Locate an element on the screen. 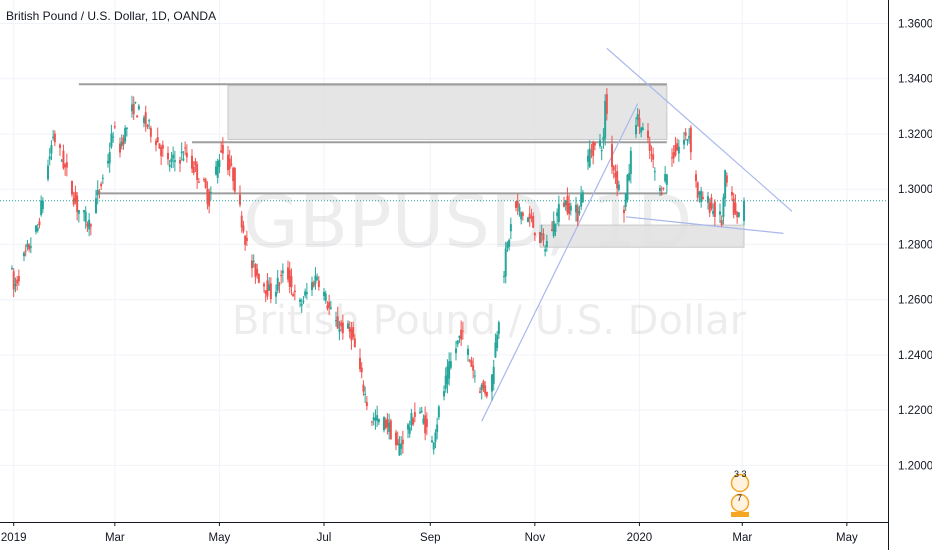  event-badge-base is located at coordinates (740, 514).